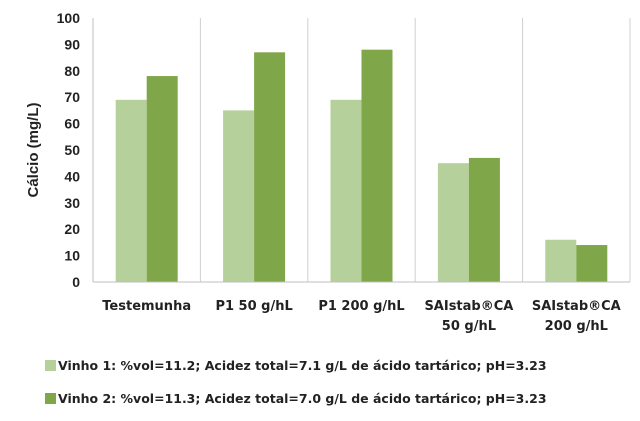 This screenshot has height=421, width=640. I want to click on y-axis-ticks: 0 10 20 30 40 50 60 70 80 90 100, so click(69, 150).